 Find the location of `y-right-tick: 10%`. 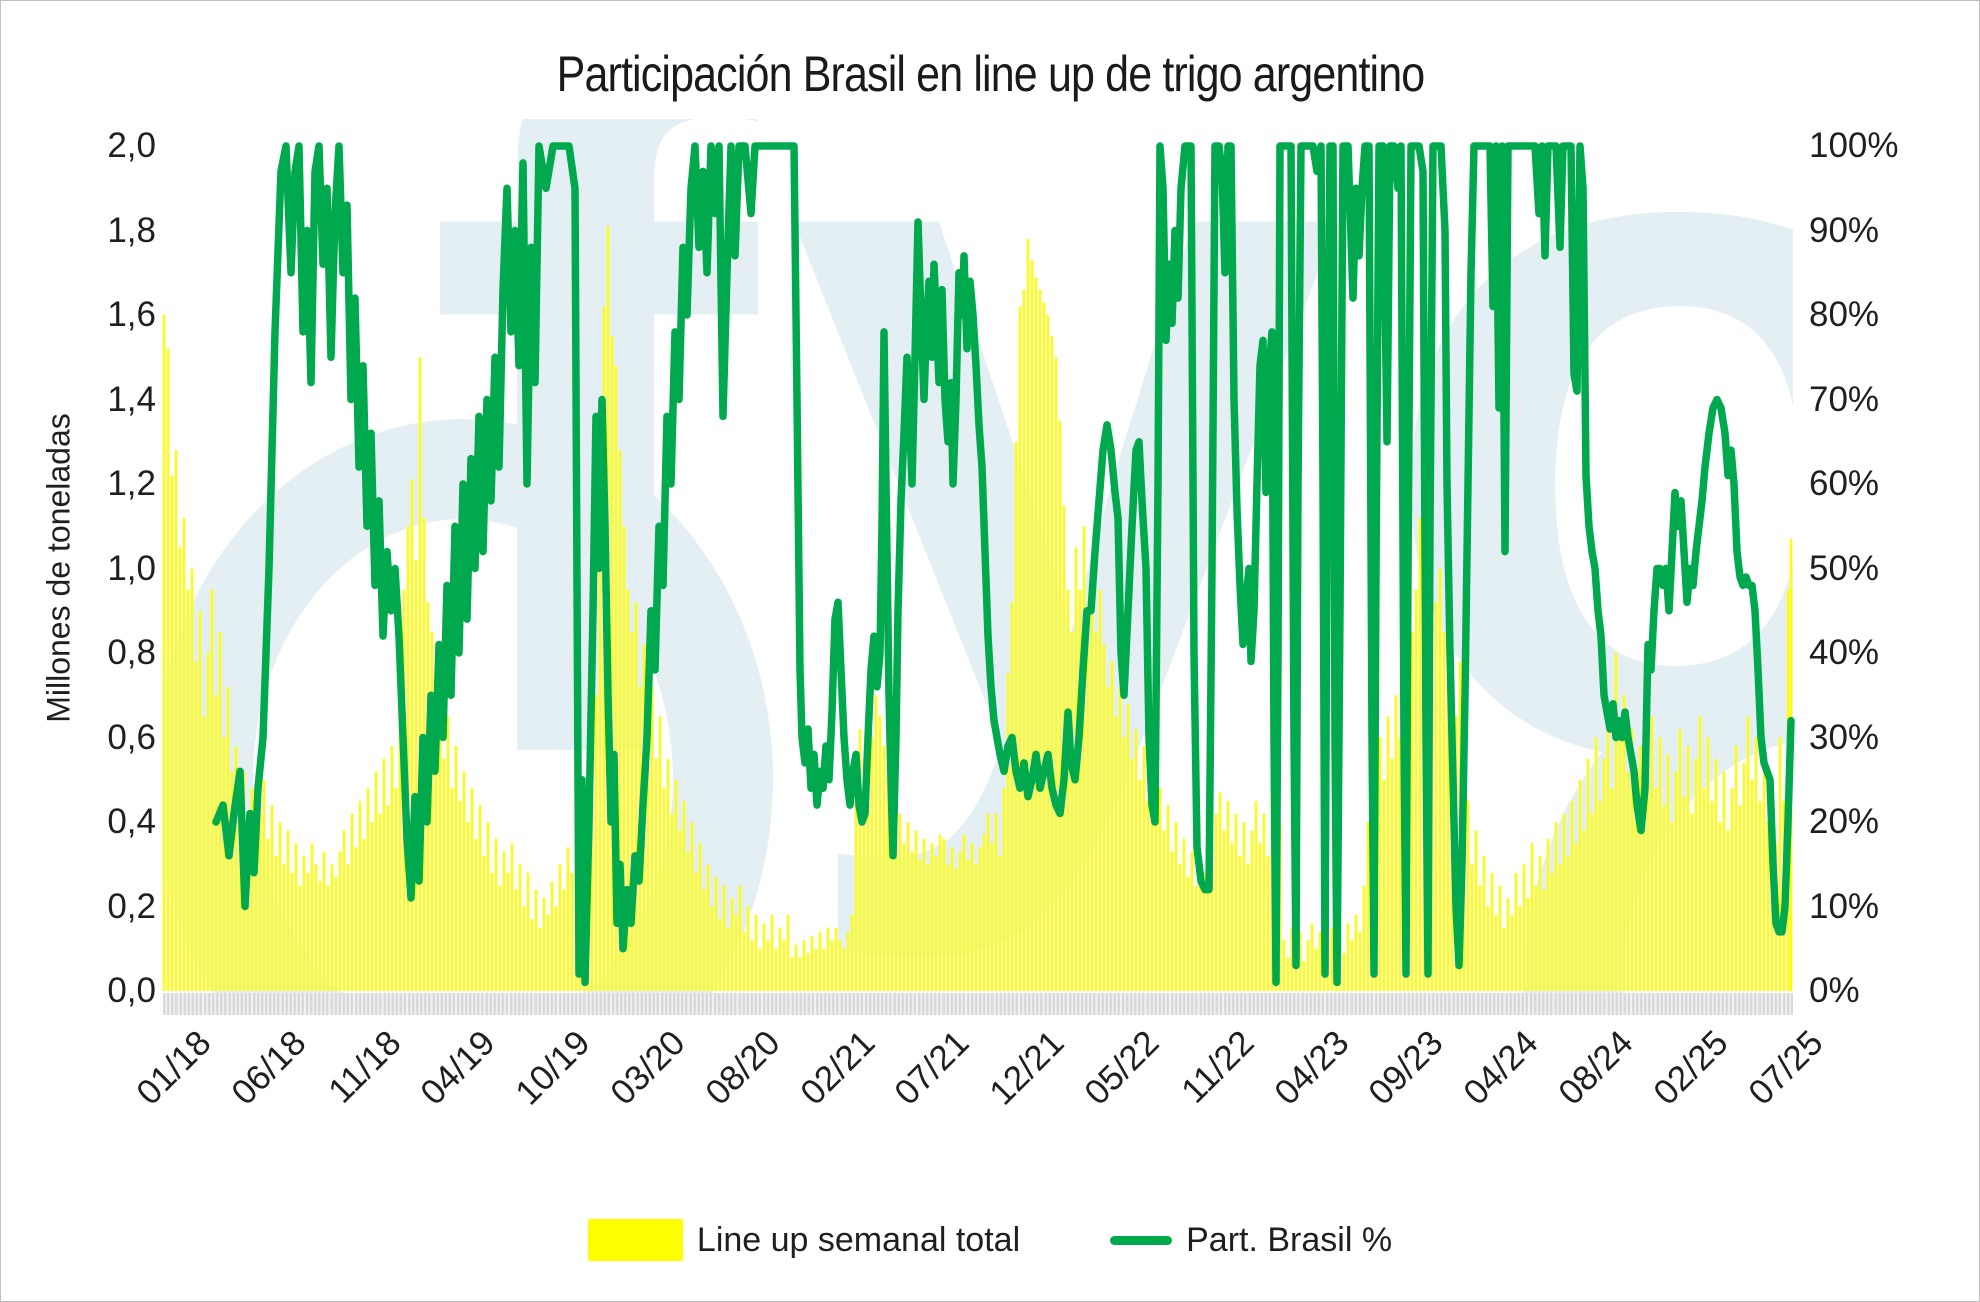

y-right-tick: 10% is located at coordinates (1844, 906).